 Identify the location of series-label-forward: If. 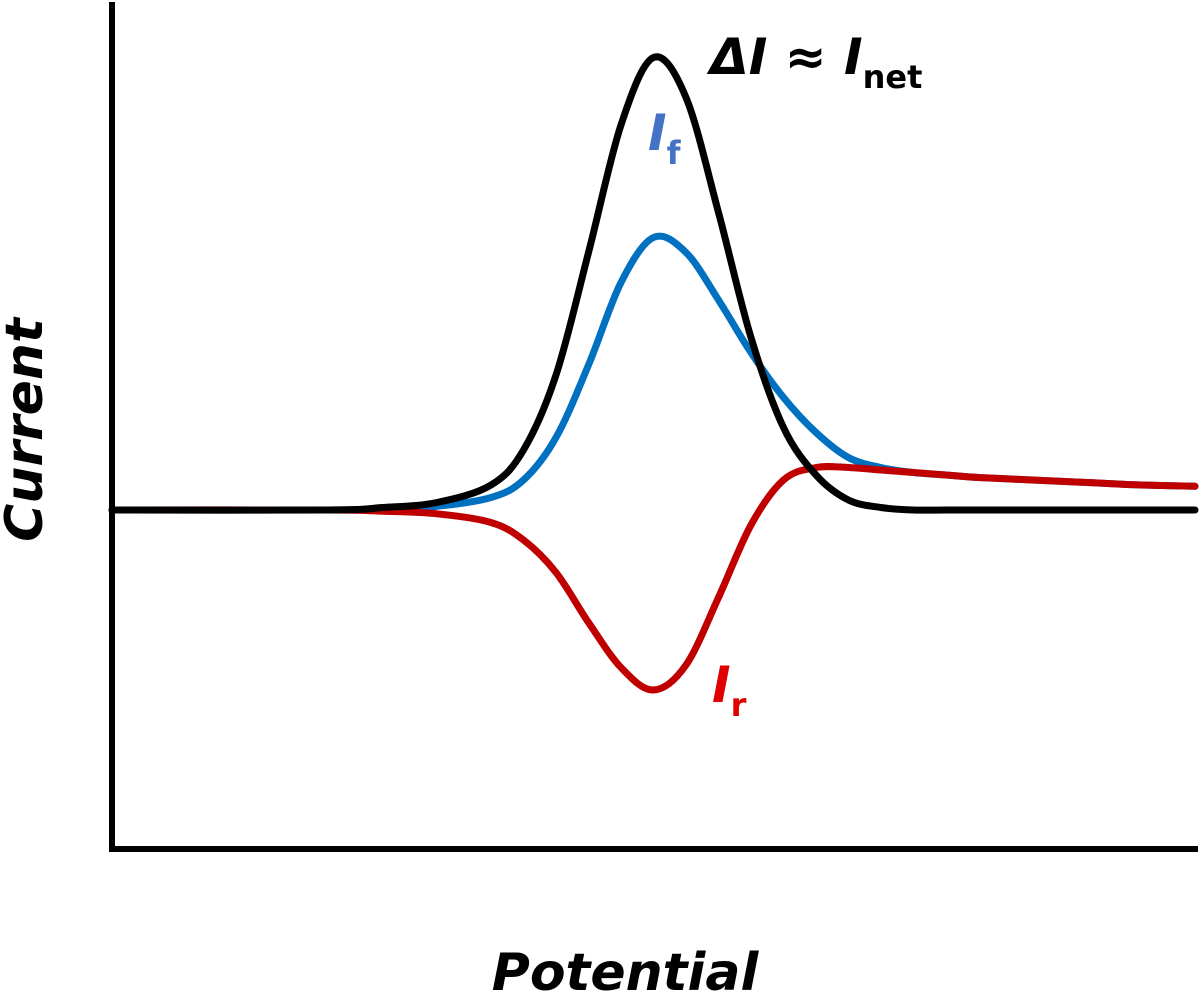
(665, 138).